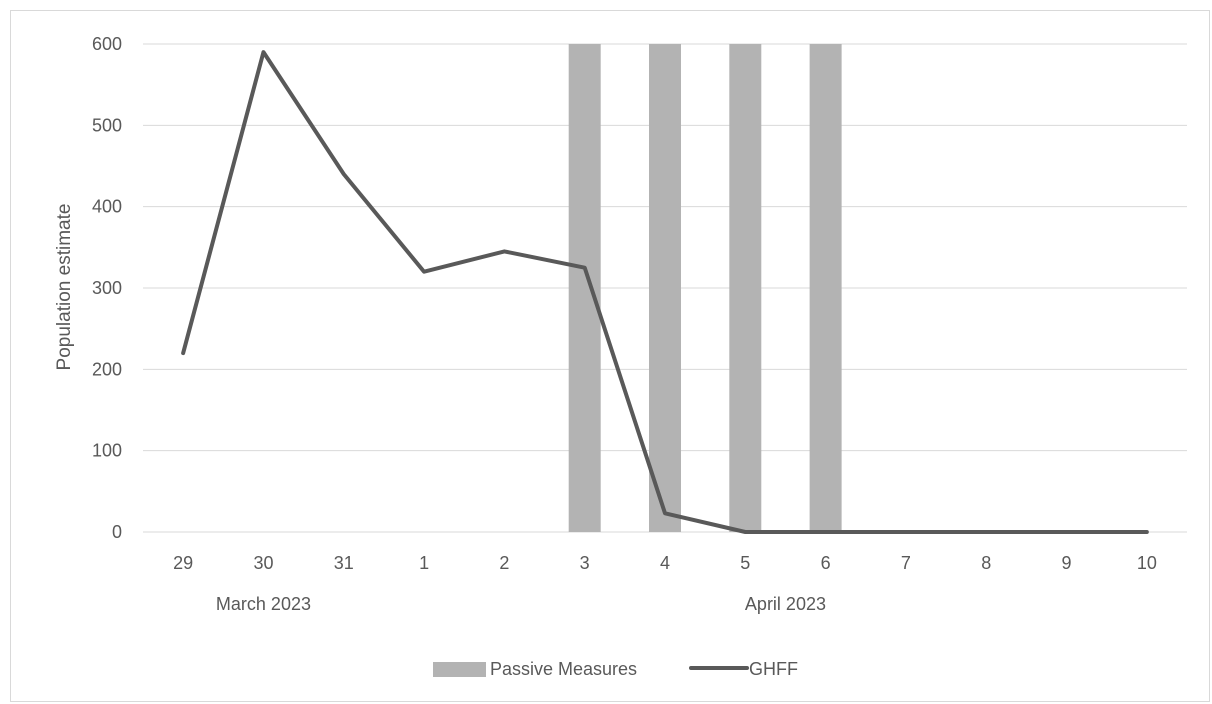 Image resolution: width=1212 pixels, height=704 pixels. I want to click on x-tick-label: 2, so click(504, 563).